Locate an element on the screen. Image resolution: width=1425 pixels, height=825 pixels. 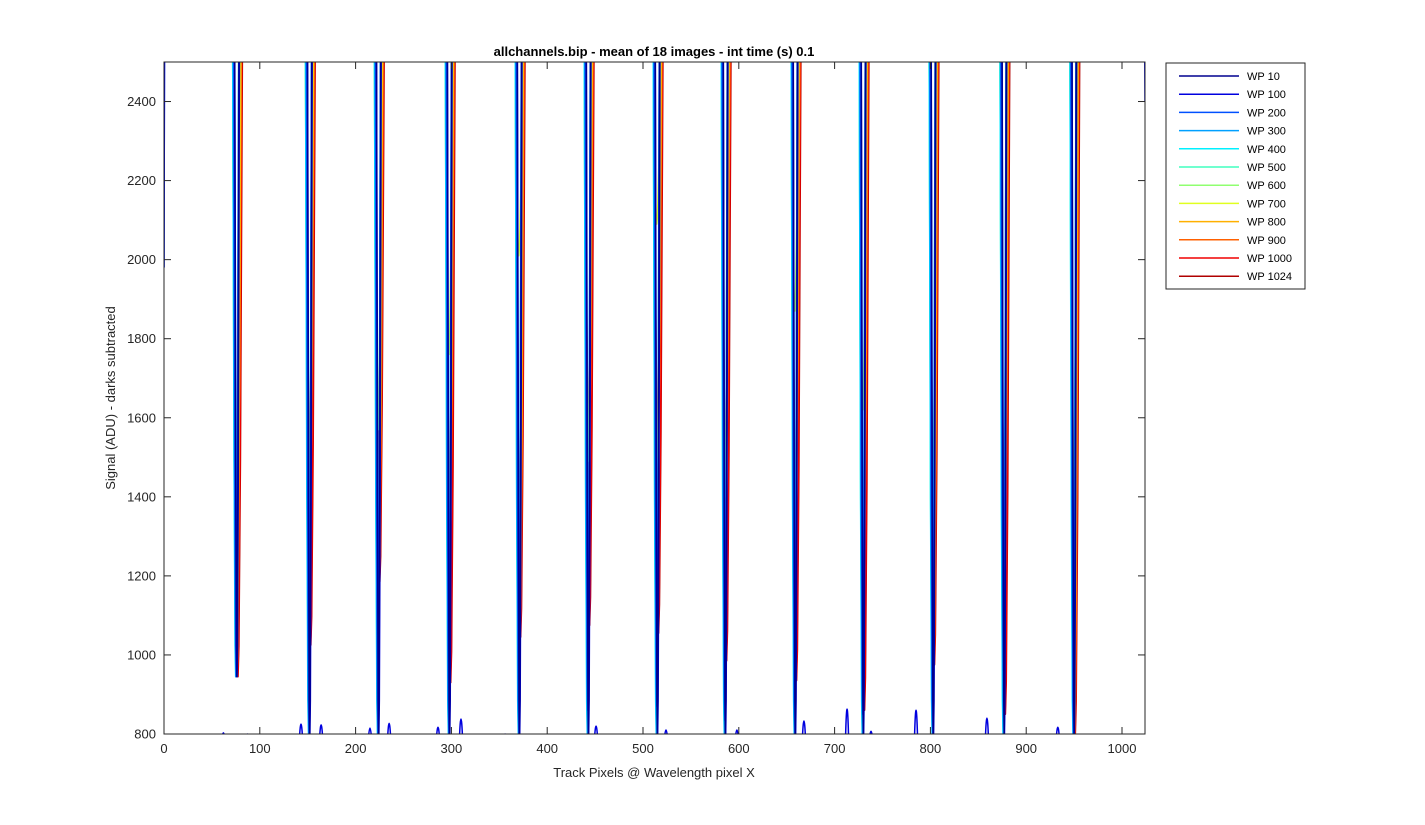
x-axis-title: Track Pixels @ Wavelength pixel X is located at coordinates (654, 772).